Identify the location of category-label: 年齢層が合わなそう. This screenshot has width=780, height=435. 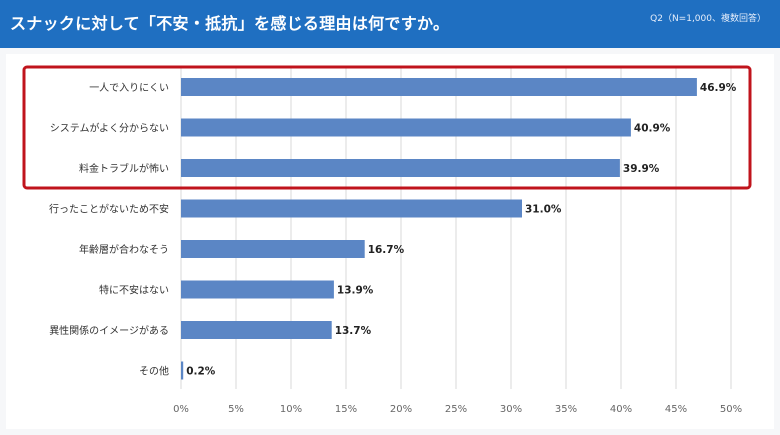
(124, 249).